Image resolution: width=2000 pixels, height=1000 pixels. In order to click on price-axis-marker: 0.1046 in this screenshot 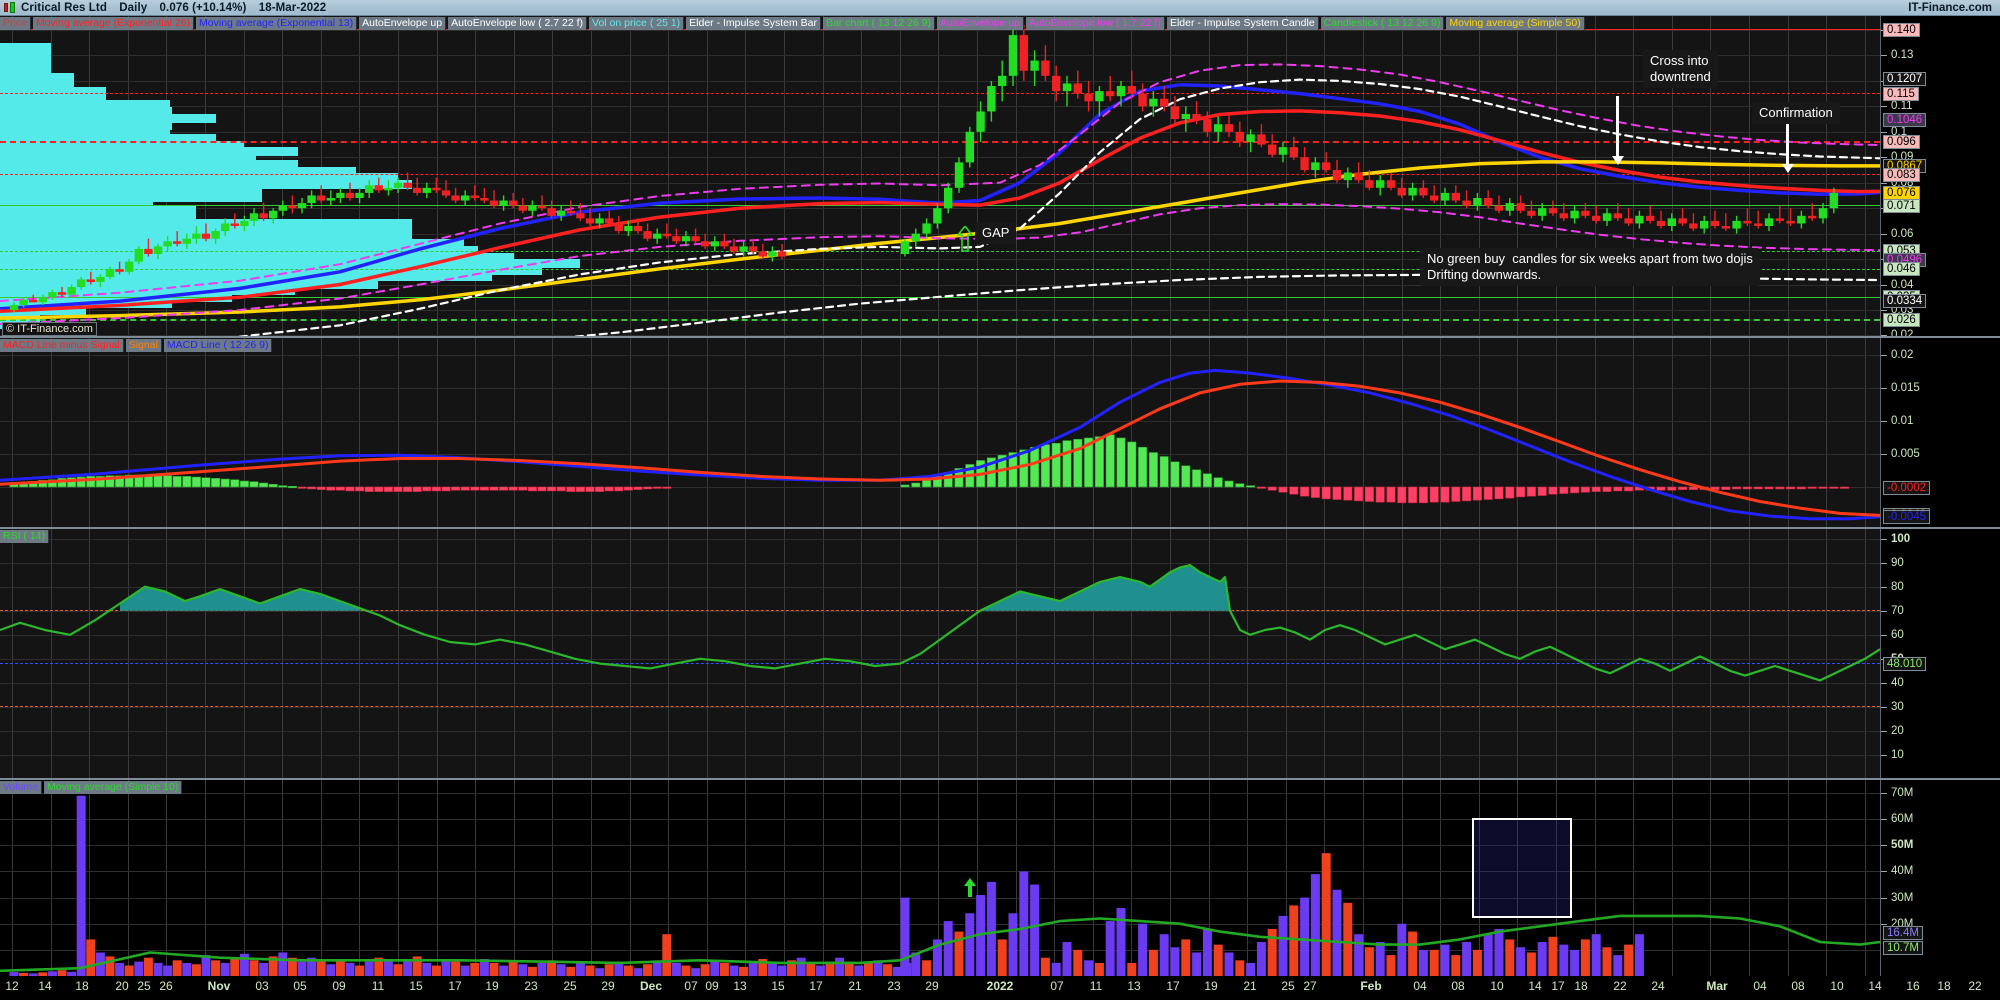, I will do `click(1905, 120)`.